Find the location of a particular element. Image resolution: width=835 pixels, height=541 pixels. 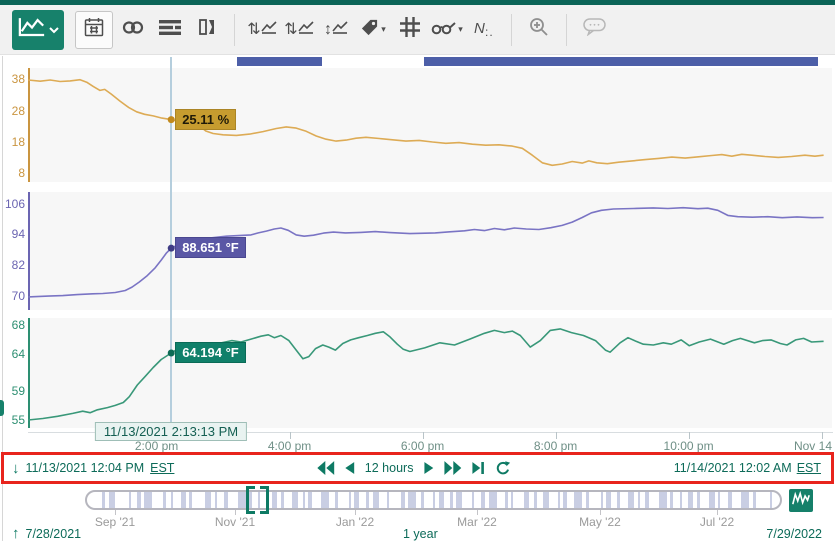

trend-display-button is located at coordinates (38, 29).